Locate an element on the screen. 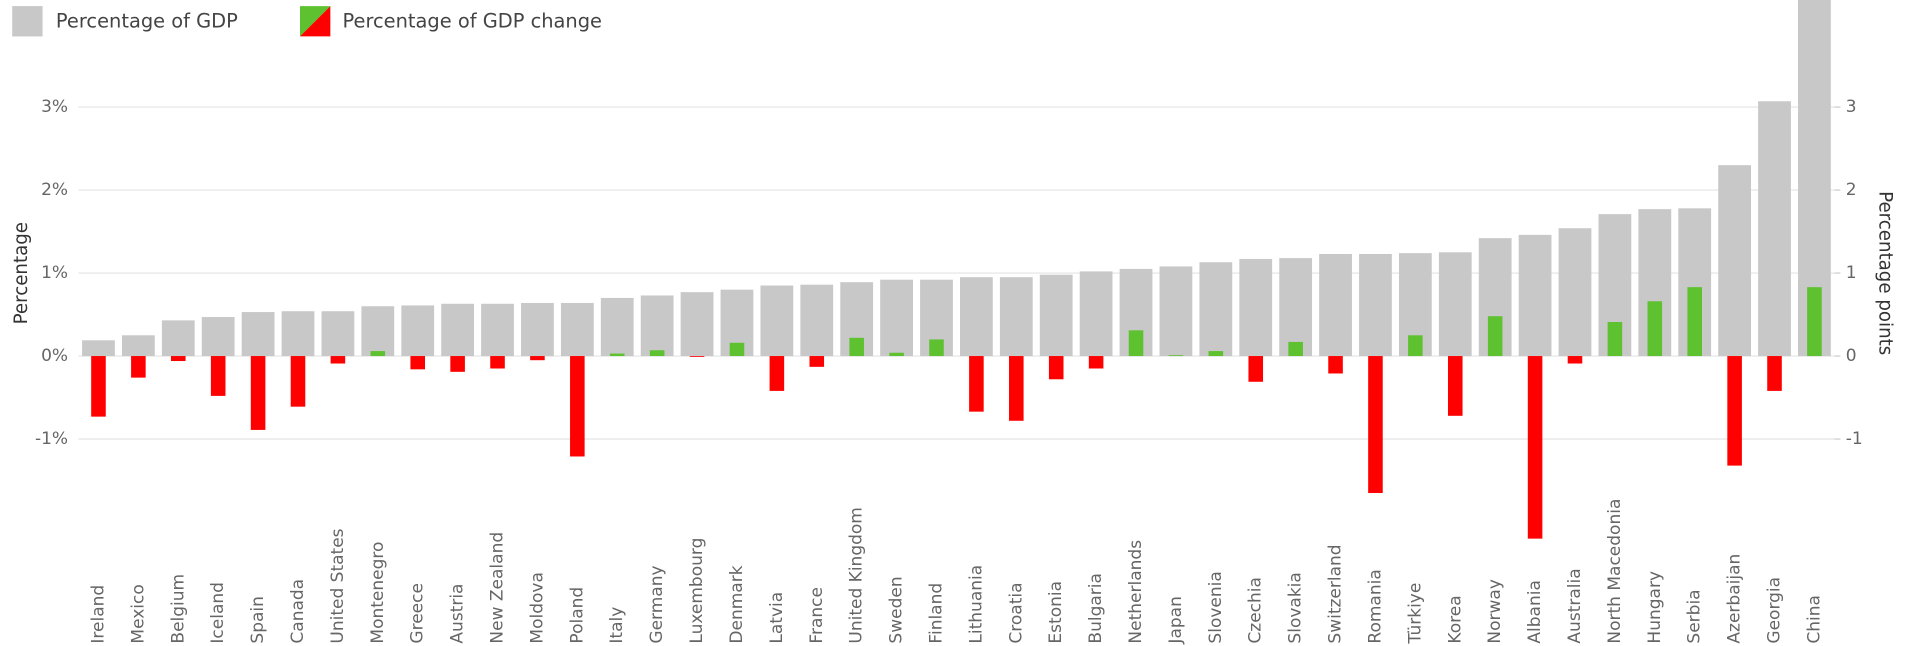  x-tick-label: China is located at coordinates (1814, 619).